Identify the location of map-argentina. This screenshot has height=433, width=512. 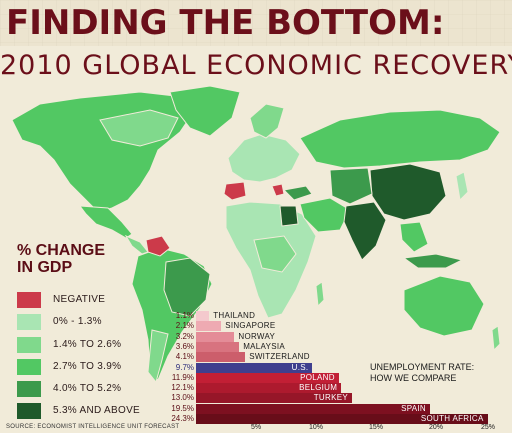
(158, 356).